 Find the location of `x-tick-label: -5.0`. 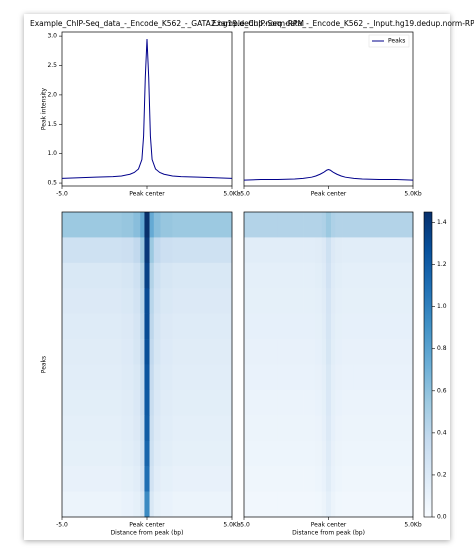

x-tick-label: -5.0 is located at coordinates (62, 194).